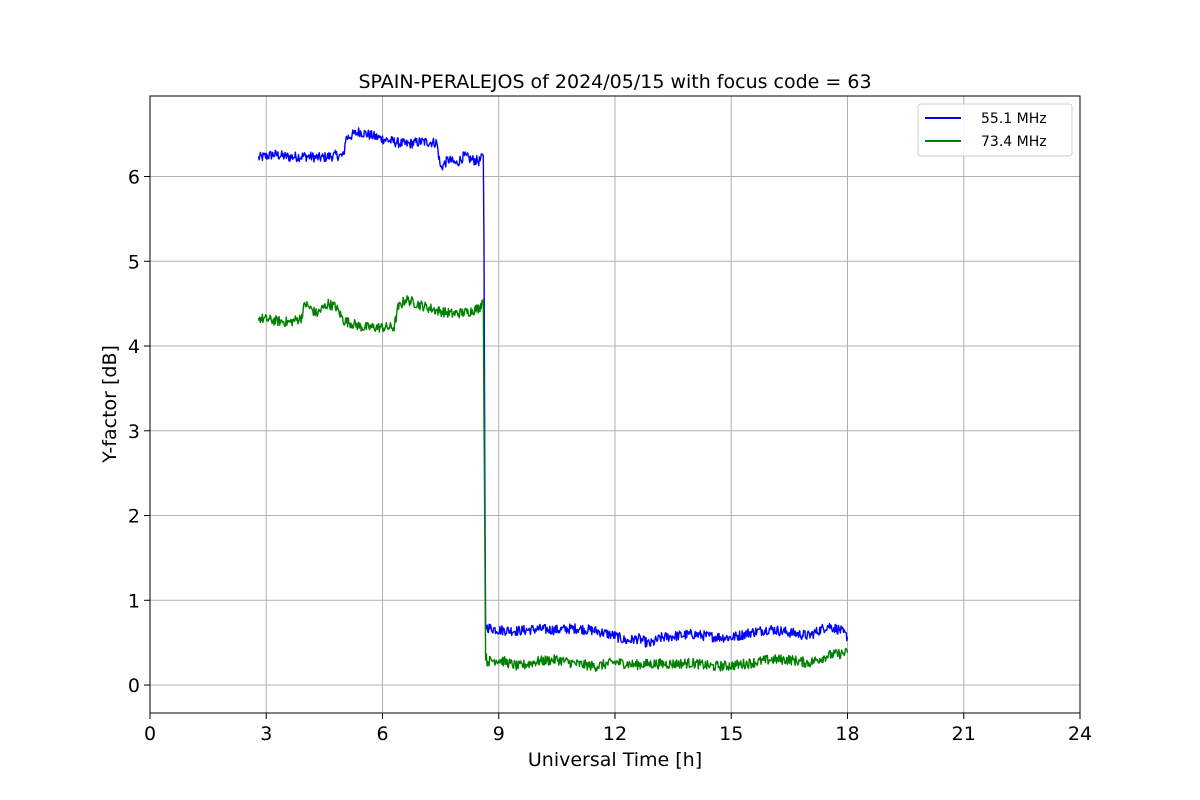 This screenshot has height=800, width=1200. Describe the element at coordinates (995, 130) in the screenshot. I see `legend: 55.1 MHz 73.4 MHz` at that location.